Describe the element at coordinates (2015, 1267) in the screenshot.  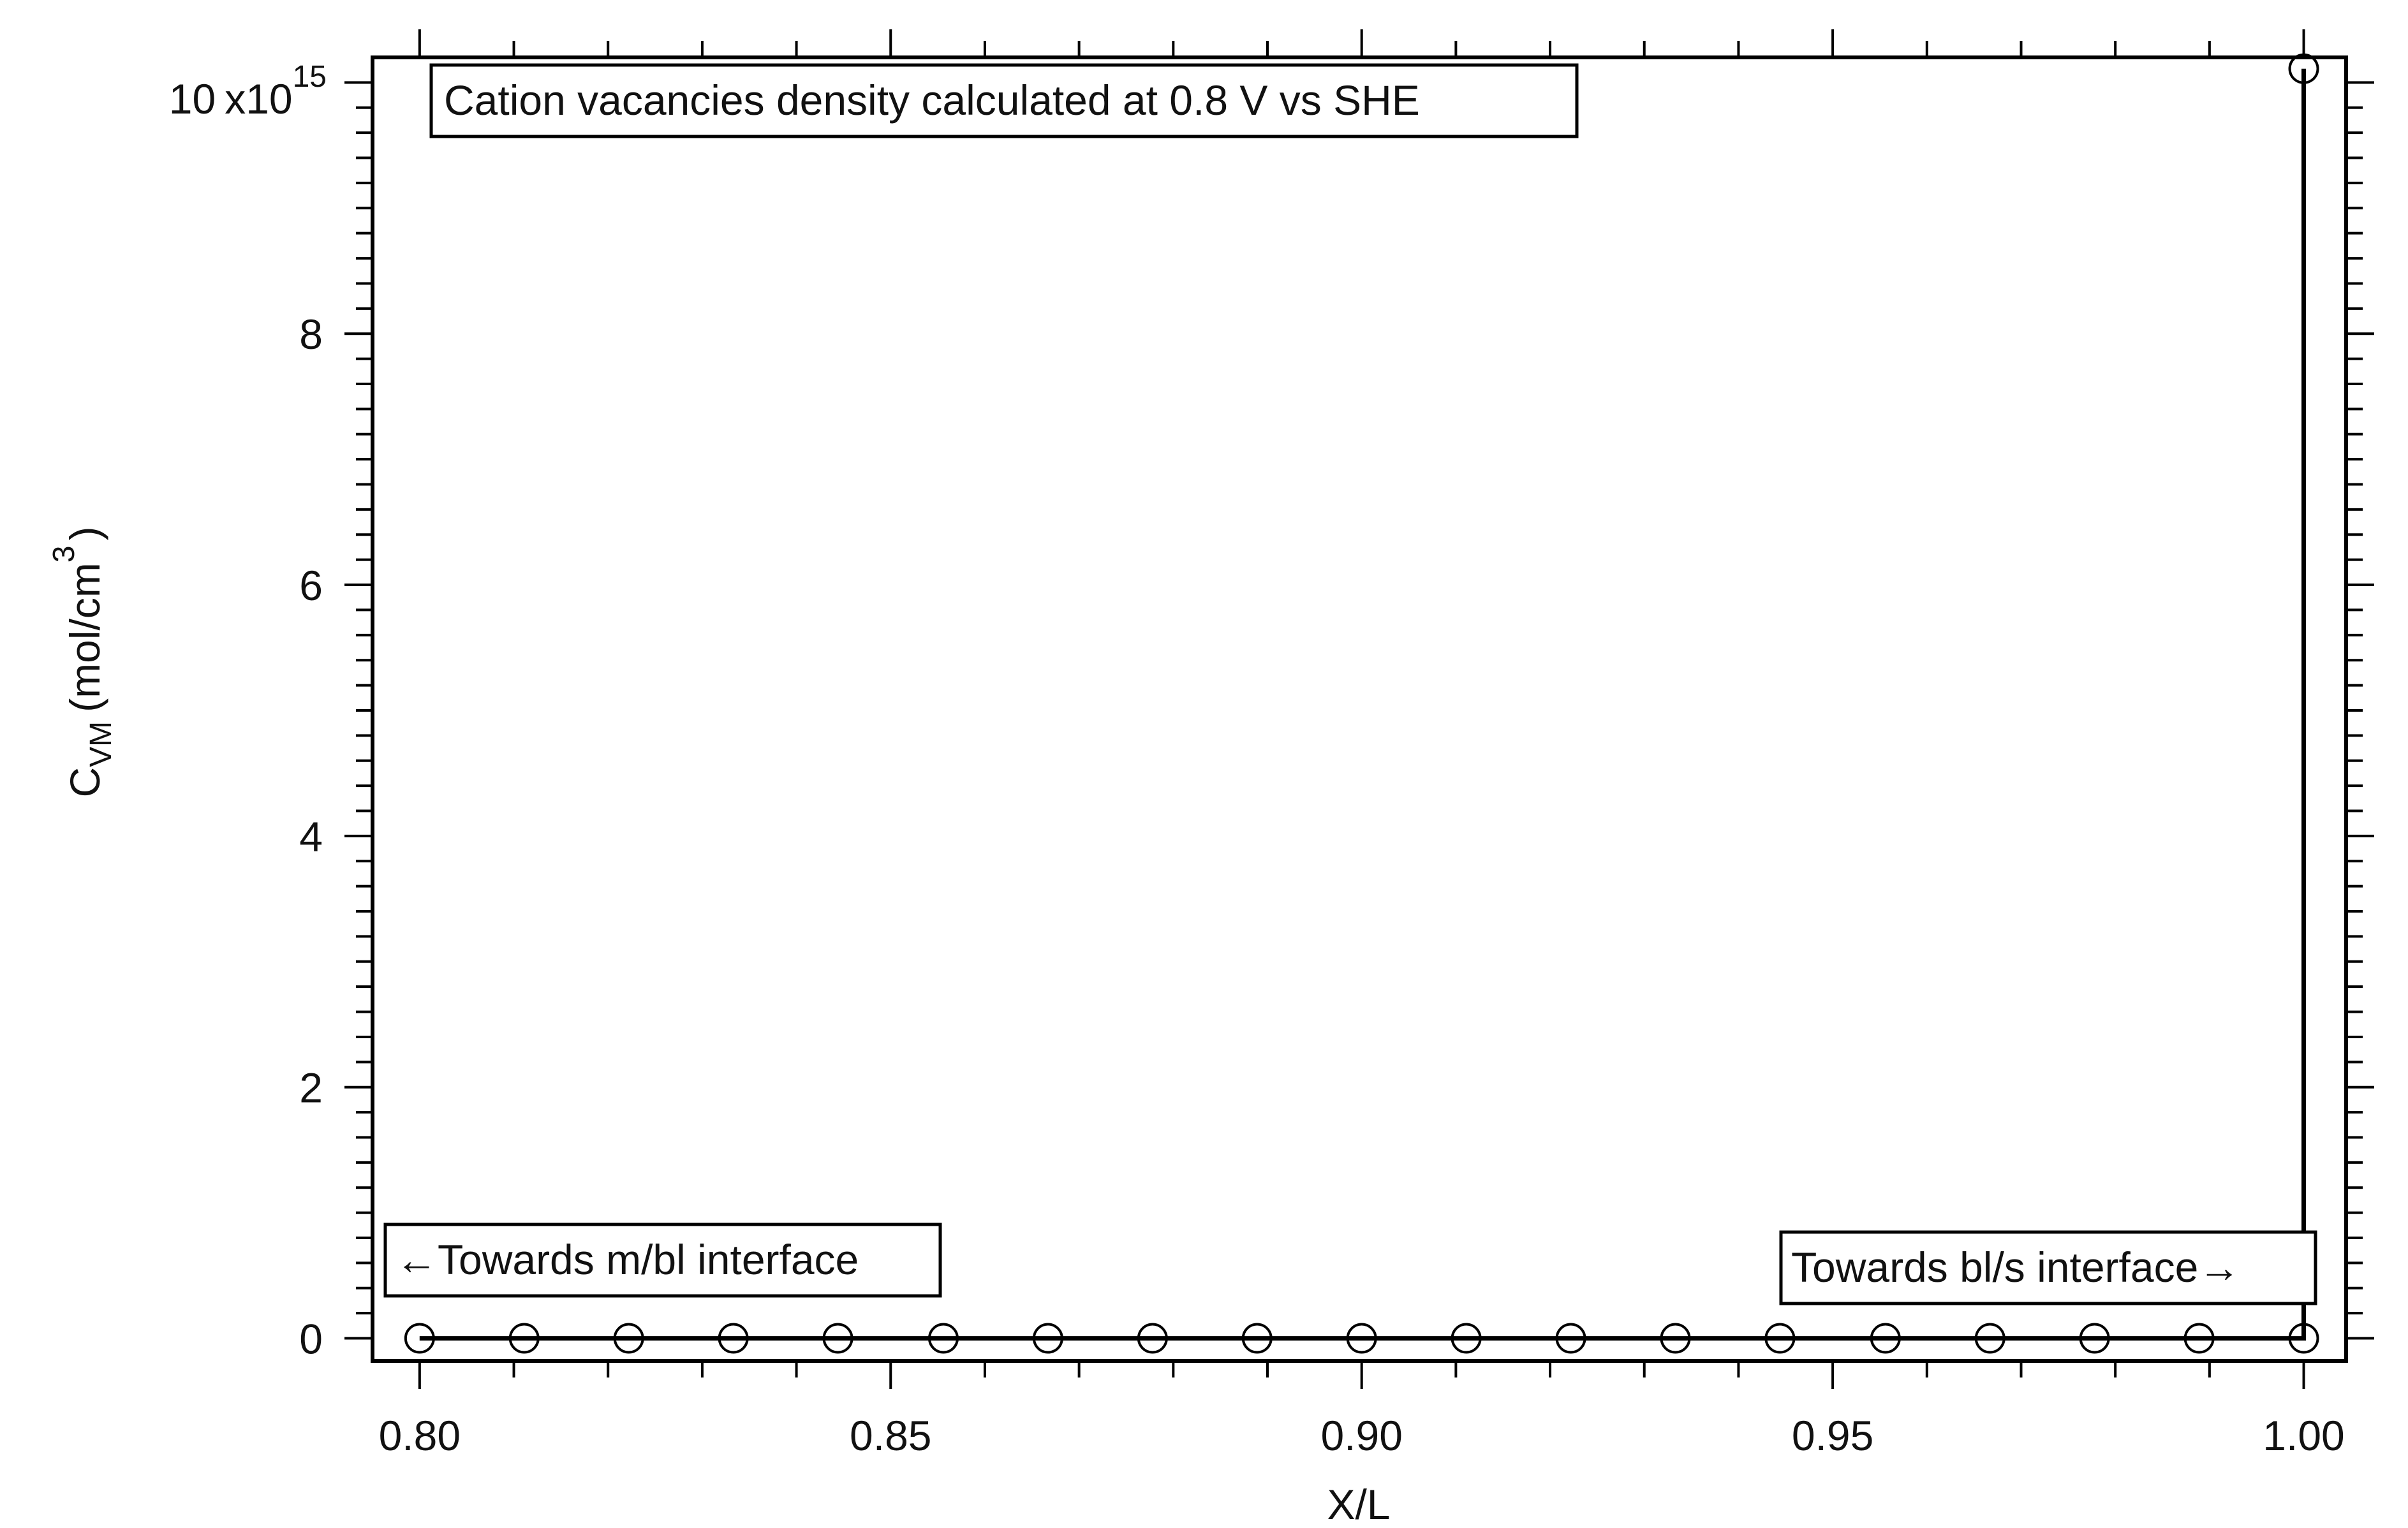
I see `annotation-right-text: Towards bl/s interface→` at that location.